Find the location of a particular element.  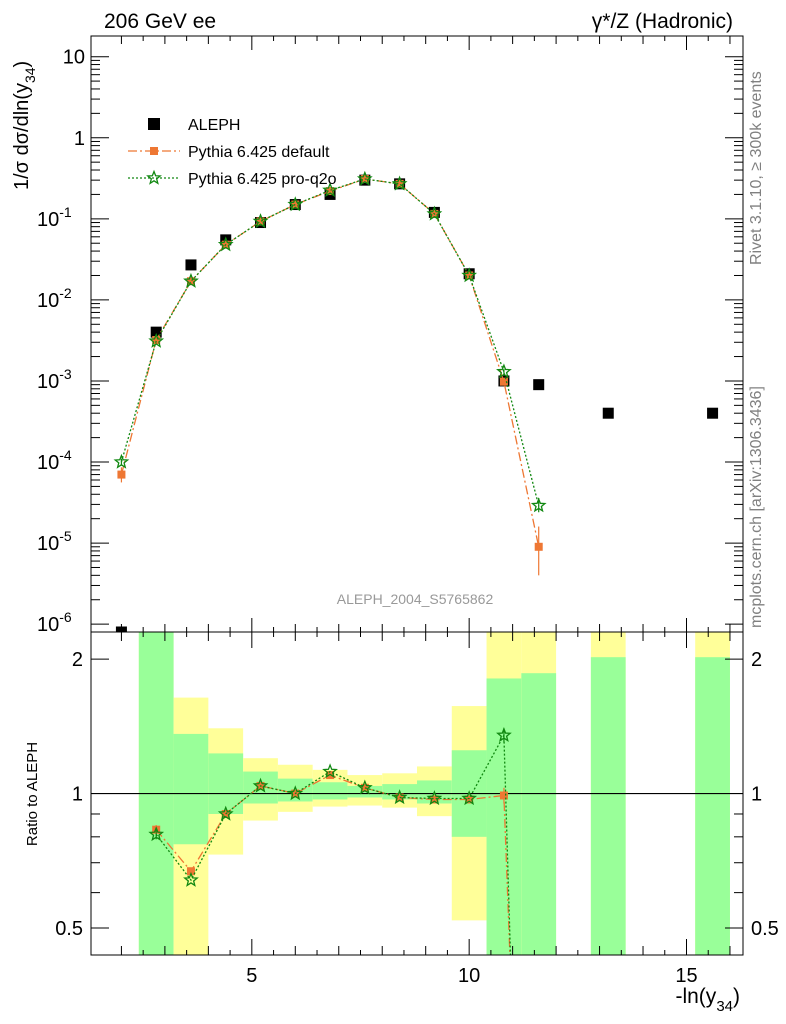

ratio-series-pythia-6-425-pro-q2o is located at coordinates (330, 841).